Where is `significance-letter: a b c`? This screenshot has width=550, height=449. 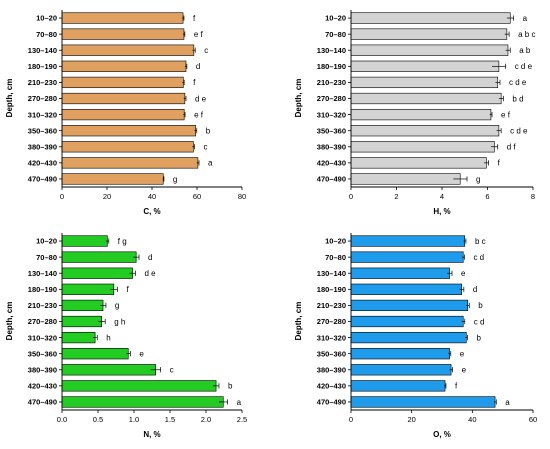 significance-letter: a b c is located at coordinates (526, 34).